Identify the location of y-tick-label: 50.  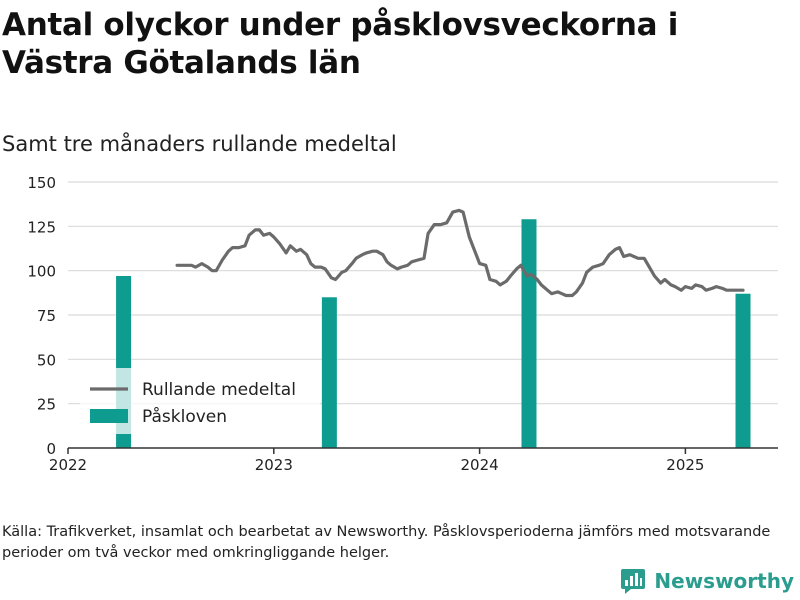
(46, 360).